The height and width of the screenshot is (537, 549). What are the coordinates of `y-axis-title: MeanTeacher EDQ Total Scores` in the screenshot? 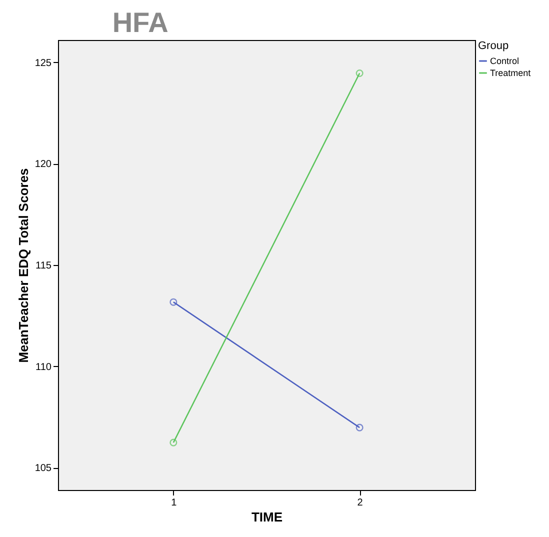 It's located at (23, 265).